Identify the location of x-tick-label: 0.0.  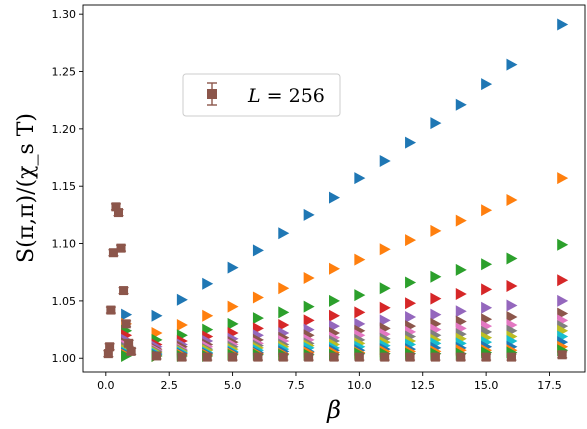
(106, 385).